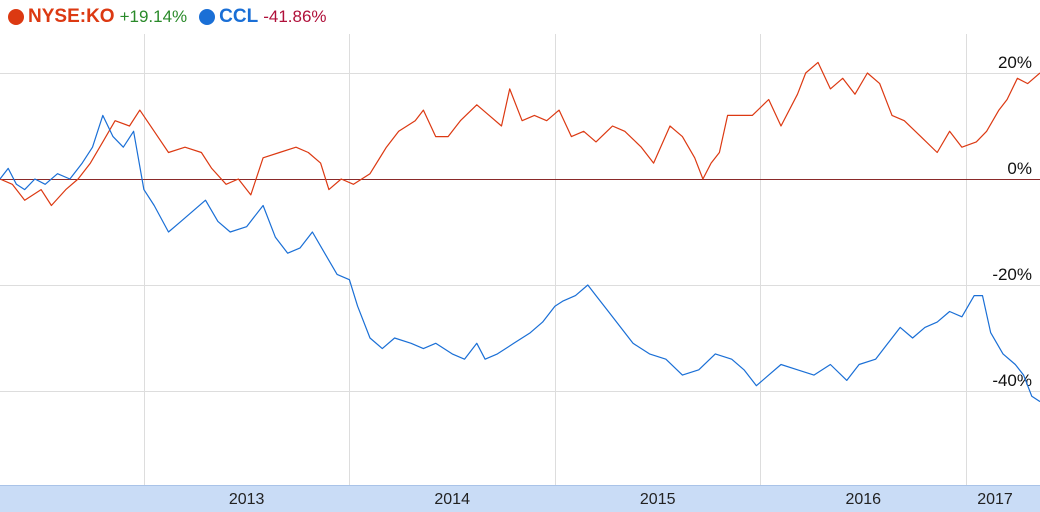 Image resolution: width=1040 pixels, height=512 pixels. What do you see at coordinates (520, 17) in the screenshot?
I see `chart-legend: NYSE:KO +19.14% CCL -41.86%` at bounding box center [520, 17].